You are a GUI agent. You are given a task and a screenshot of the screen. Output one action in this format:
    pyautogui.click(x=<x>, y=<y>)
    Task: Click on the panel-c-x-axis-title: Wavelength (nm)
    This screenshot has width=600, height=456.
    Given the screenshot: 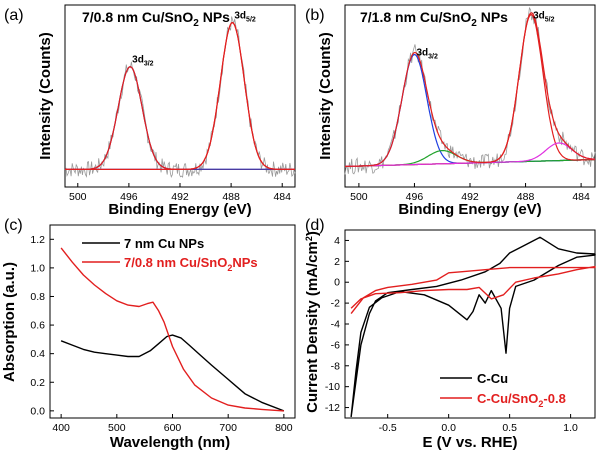 What is the action you would take?
    pyautogui.click(x=170, y=442)
    